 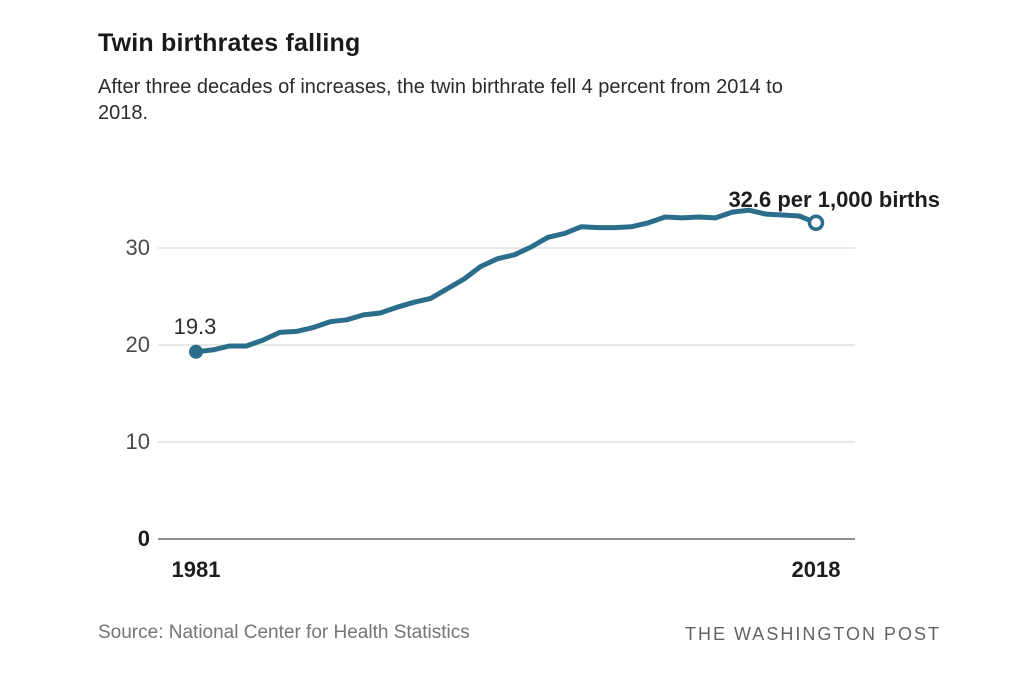 What do you see at coordinates (196, 351) in the screenshot?
I see `start-point-marker` at bounding box center [196, 351].